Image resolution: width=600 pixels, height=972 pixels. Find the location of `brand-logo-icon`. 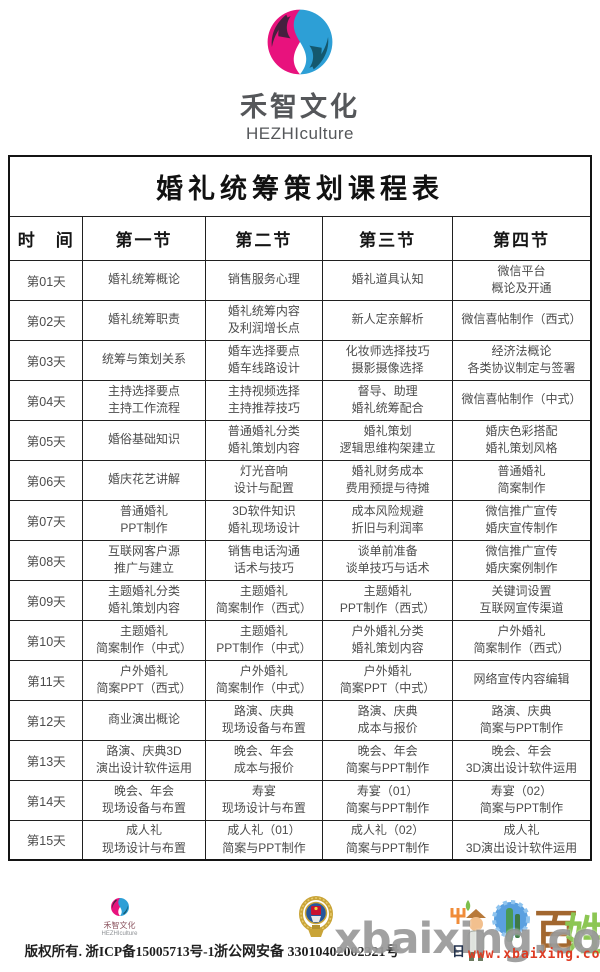

brand-logo-icon is located at coordinates (300, 42).